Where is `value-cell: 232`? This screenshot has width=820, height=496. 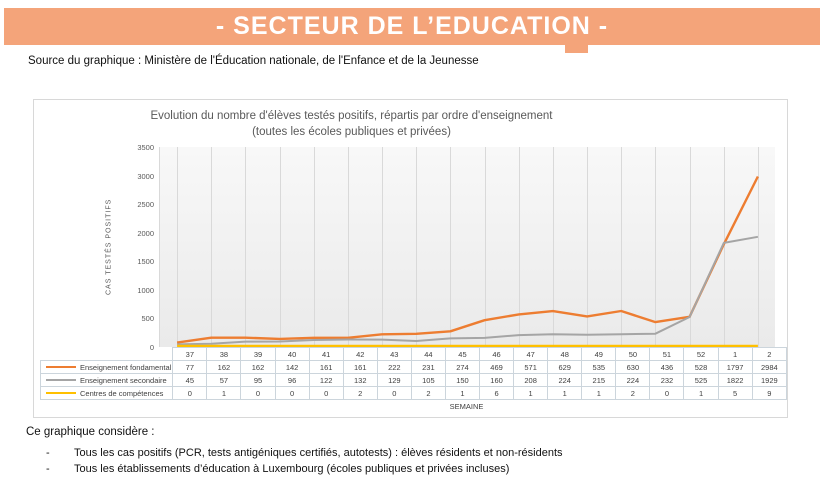
value-cell: 232 is located at coordinates (667, 380).